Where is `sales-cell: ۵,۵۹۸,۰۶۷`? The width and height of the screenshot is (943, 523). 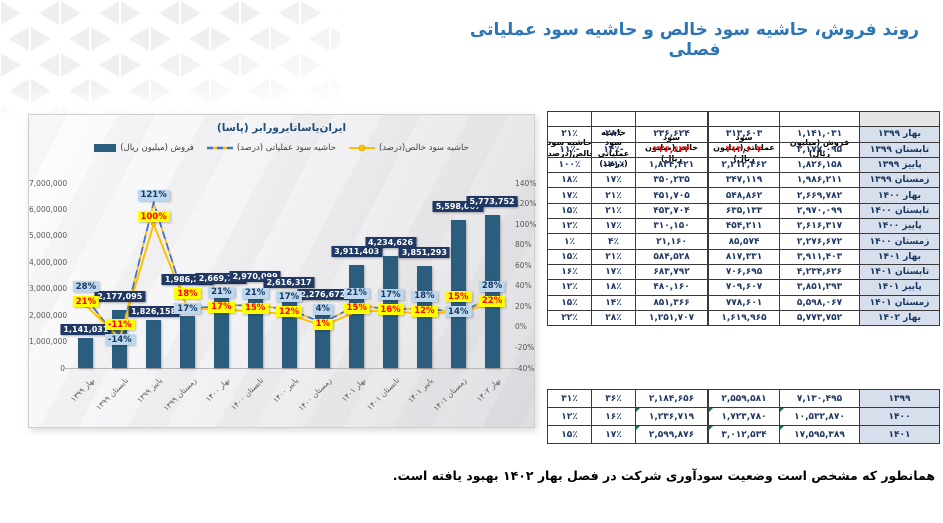
sales-cell: ۵,۵۹۸,۰۶۷ is located at coordinates (819, 302).